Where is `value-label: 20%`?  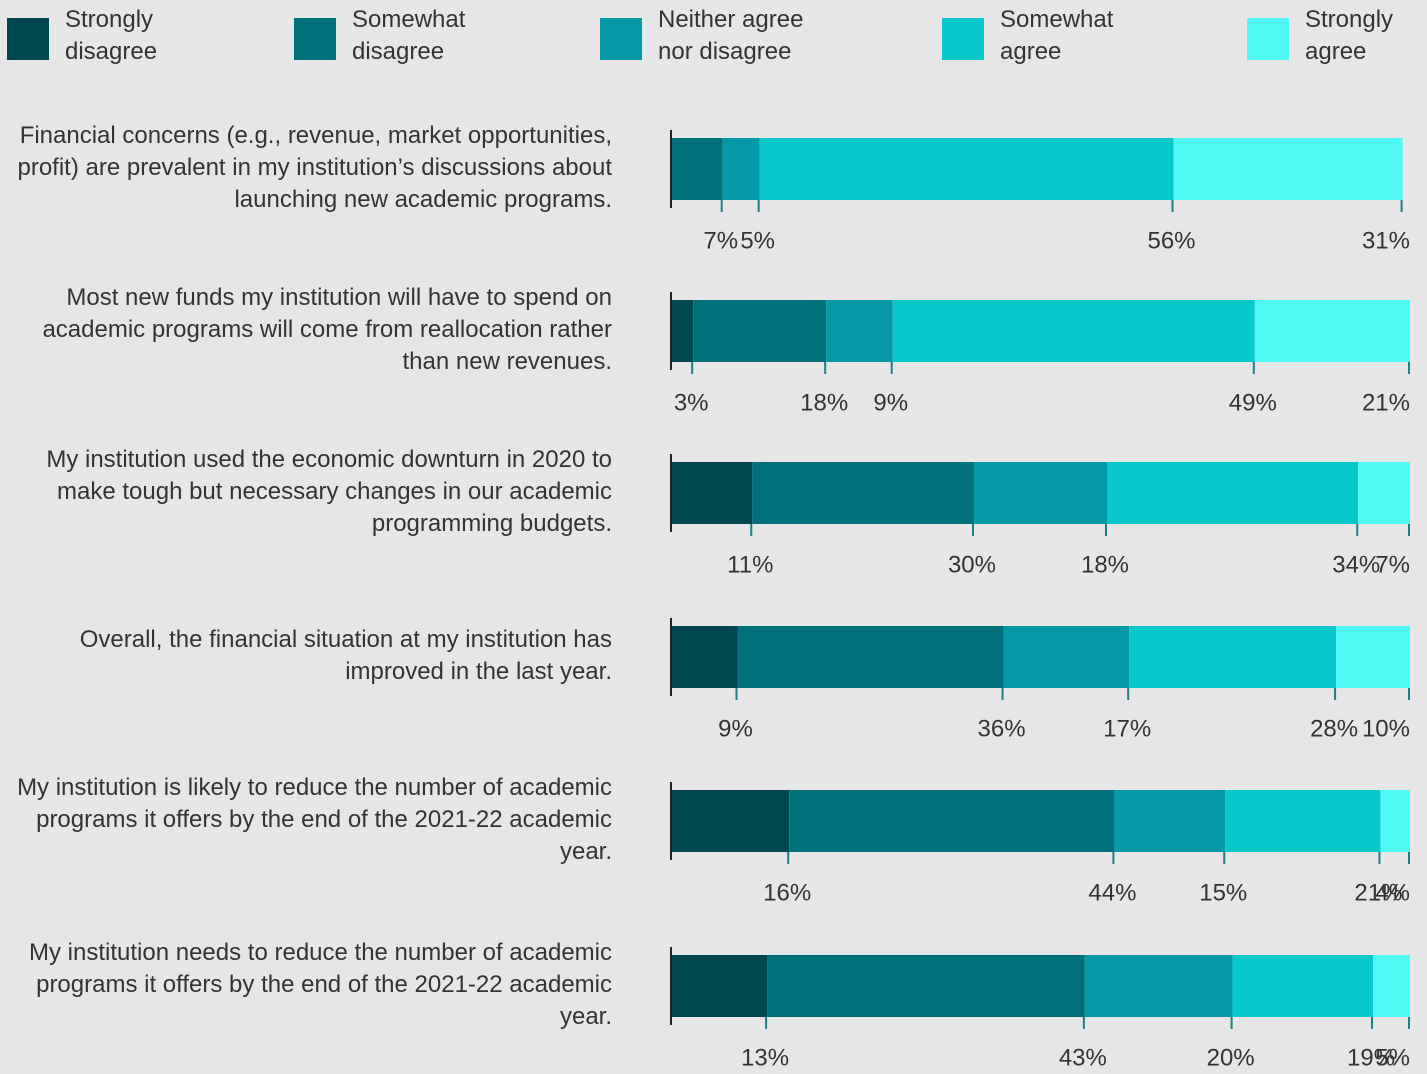
value-label: 20% is located at coordinates (1231, 1057).